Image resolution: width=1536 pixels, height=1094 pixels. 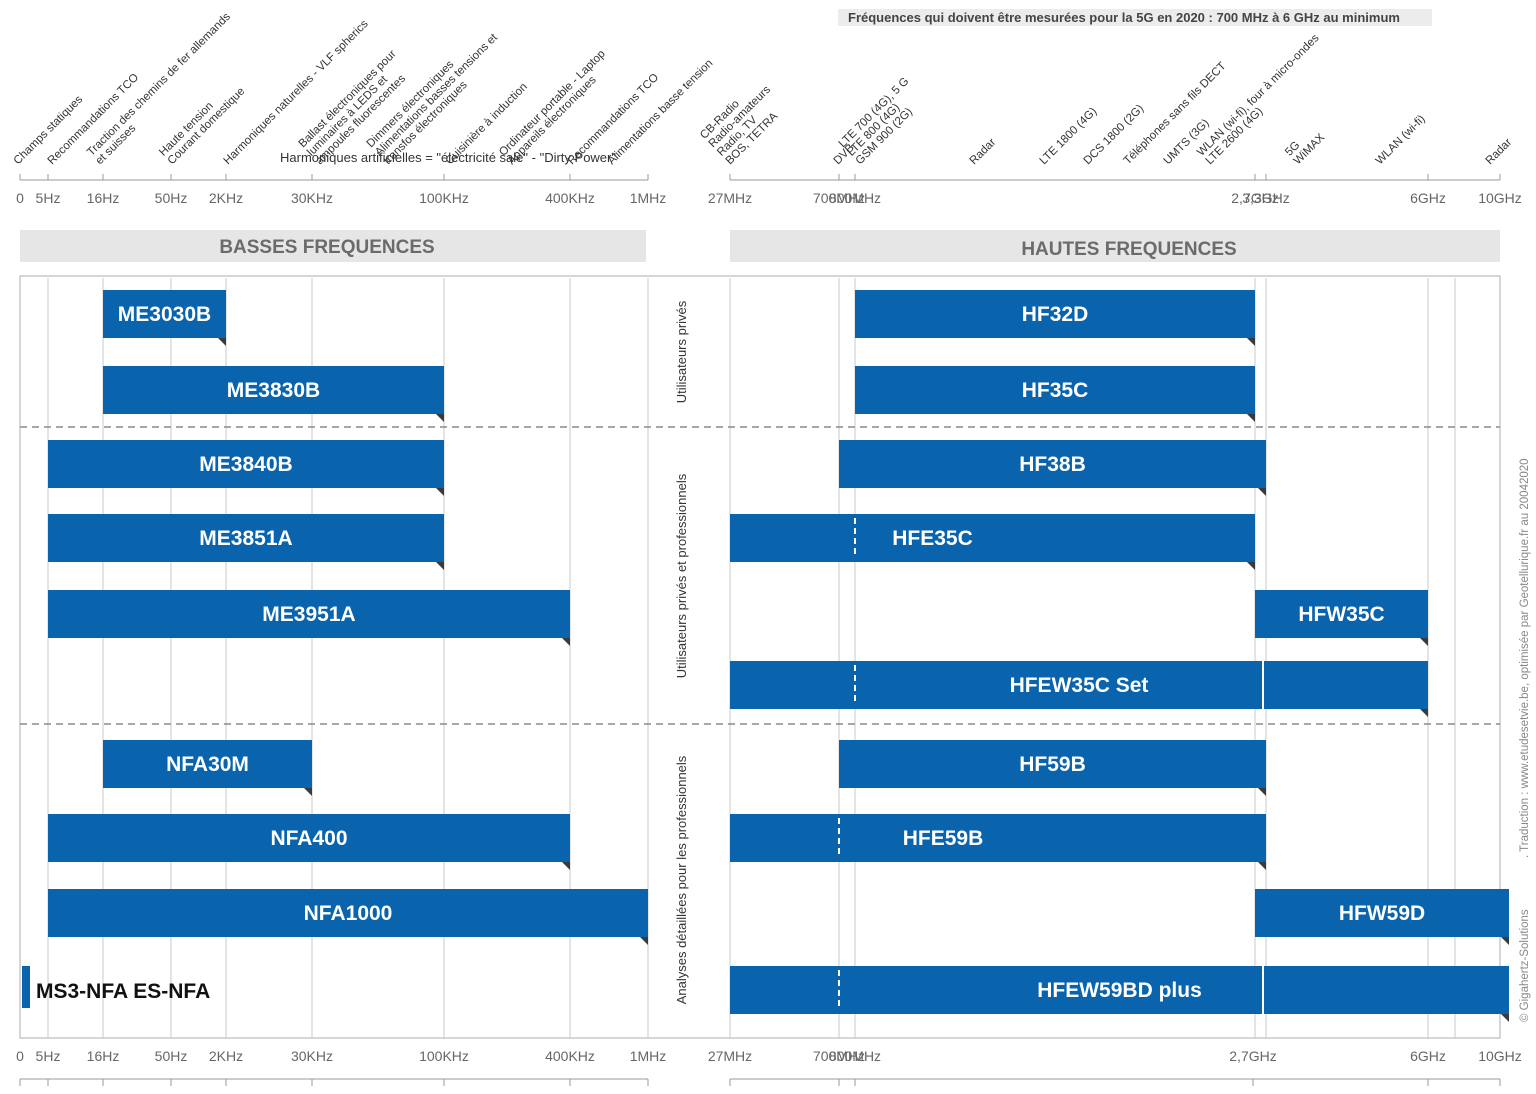 I want to click on bar-me3030b, so click(x=164, y=314).